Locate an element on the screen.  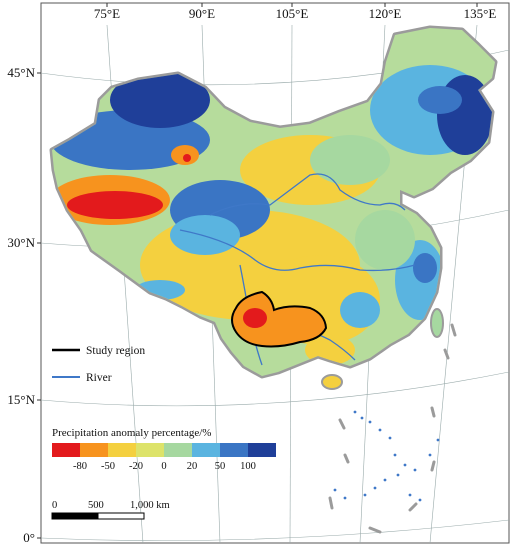
scale-label-500: 500 is located at coordinates (96, 505).